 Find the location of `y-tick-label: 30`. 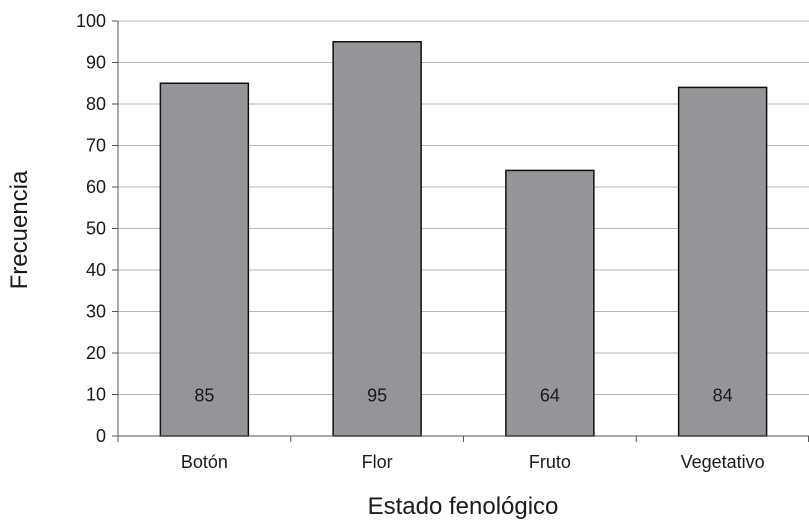

y-tick-label: 30 is located at coordinates (96, 312).